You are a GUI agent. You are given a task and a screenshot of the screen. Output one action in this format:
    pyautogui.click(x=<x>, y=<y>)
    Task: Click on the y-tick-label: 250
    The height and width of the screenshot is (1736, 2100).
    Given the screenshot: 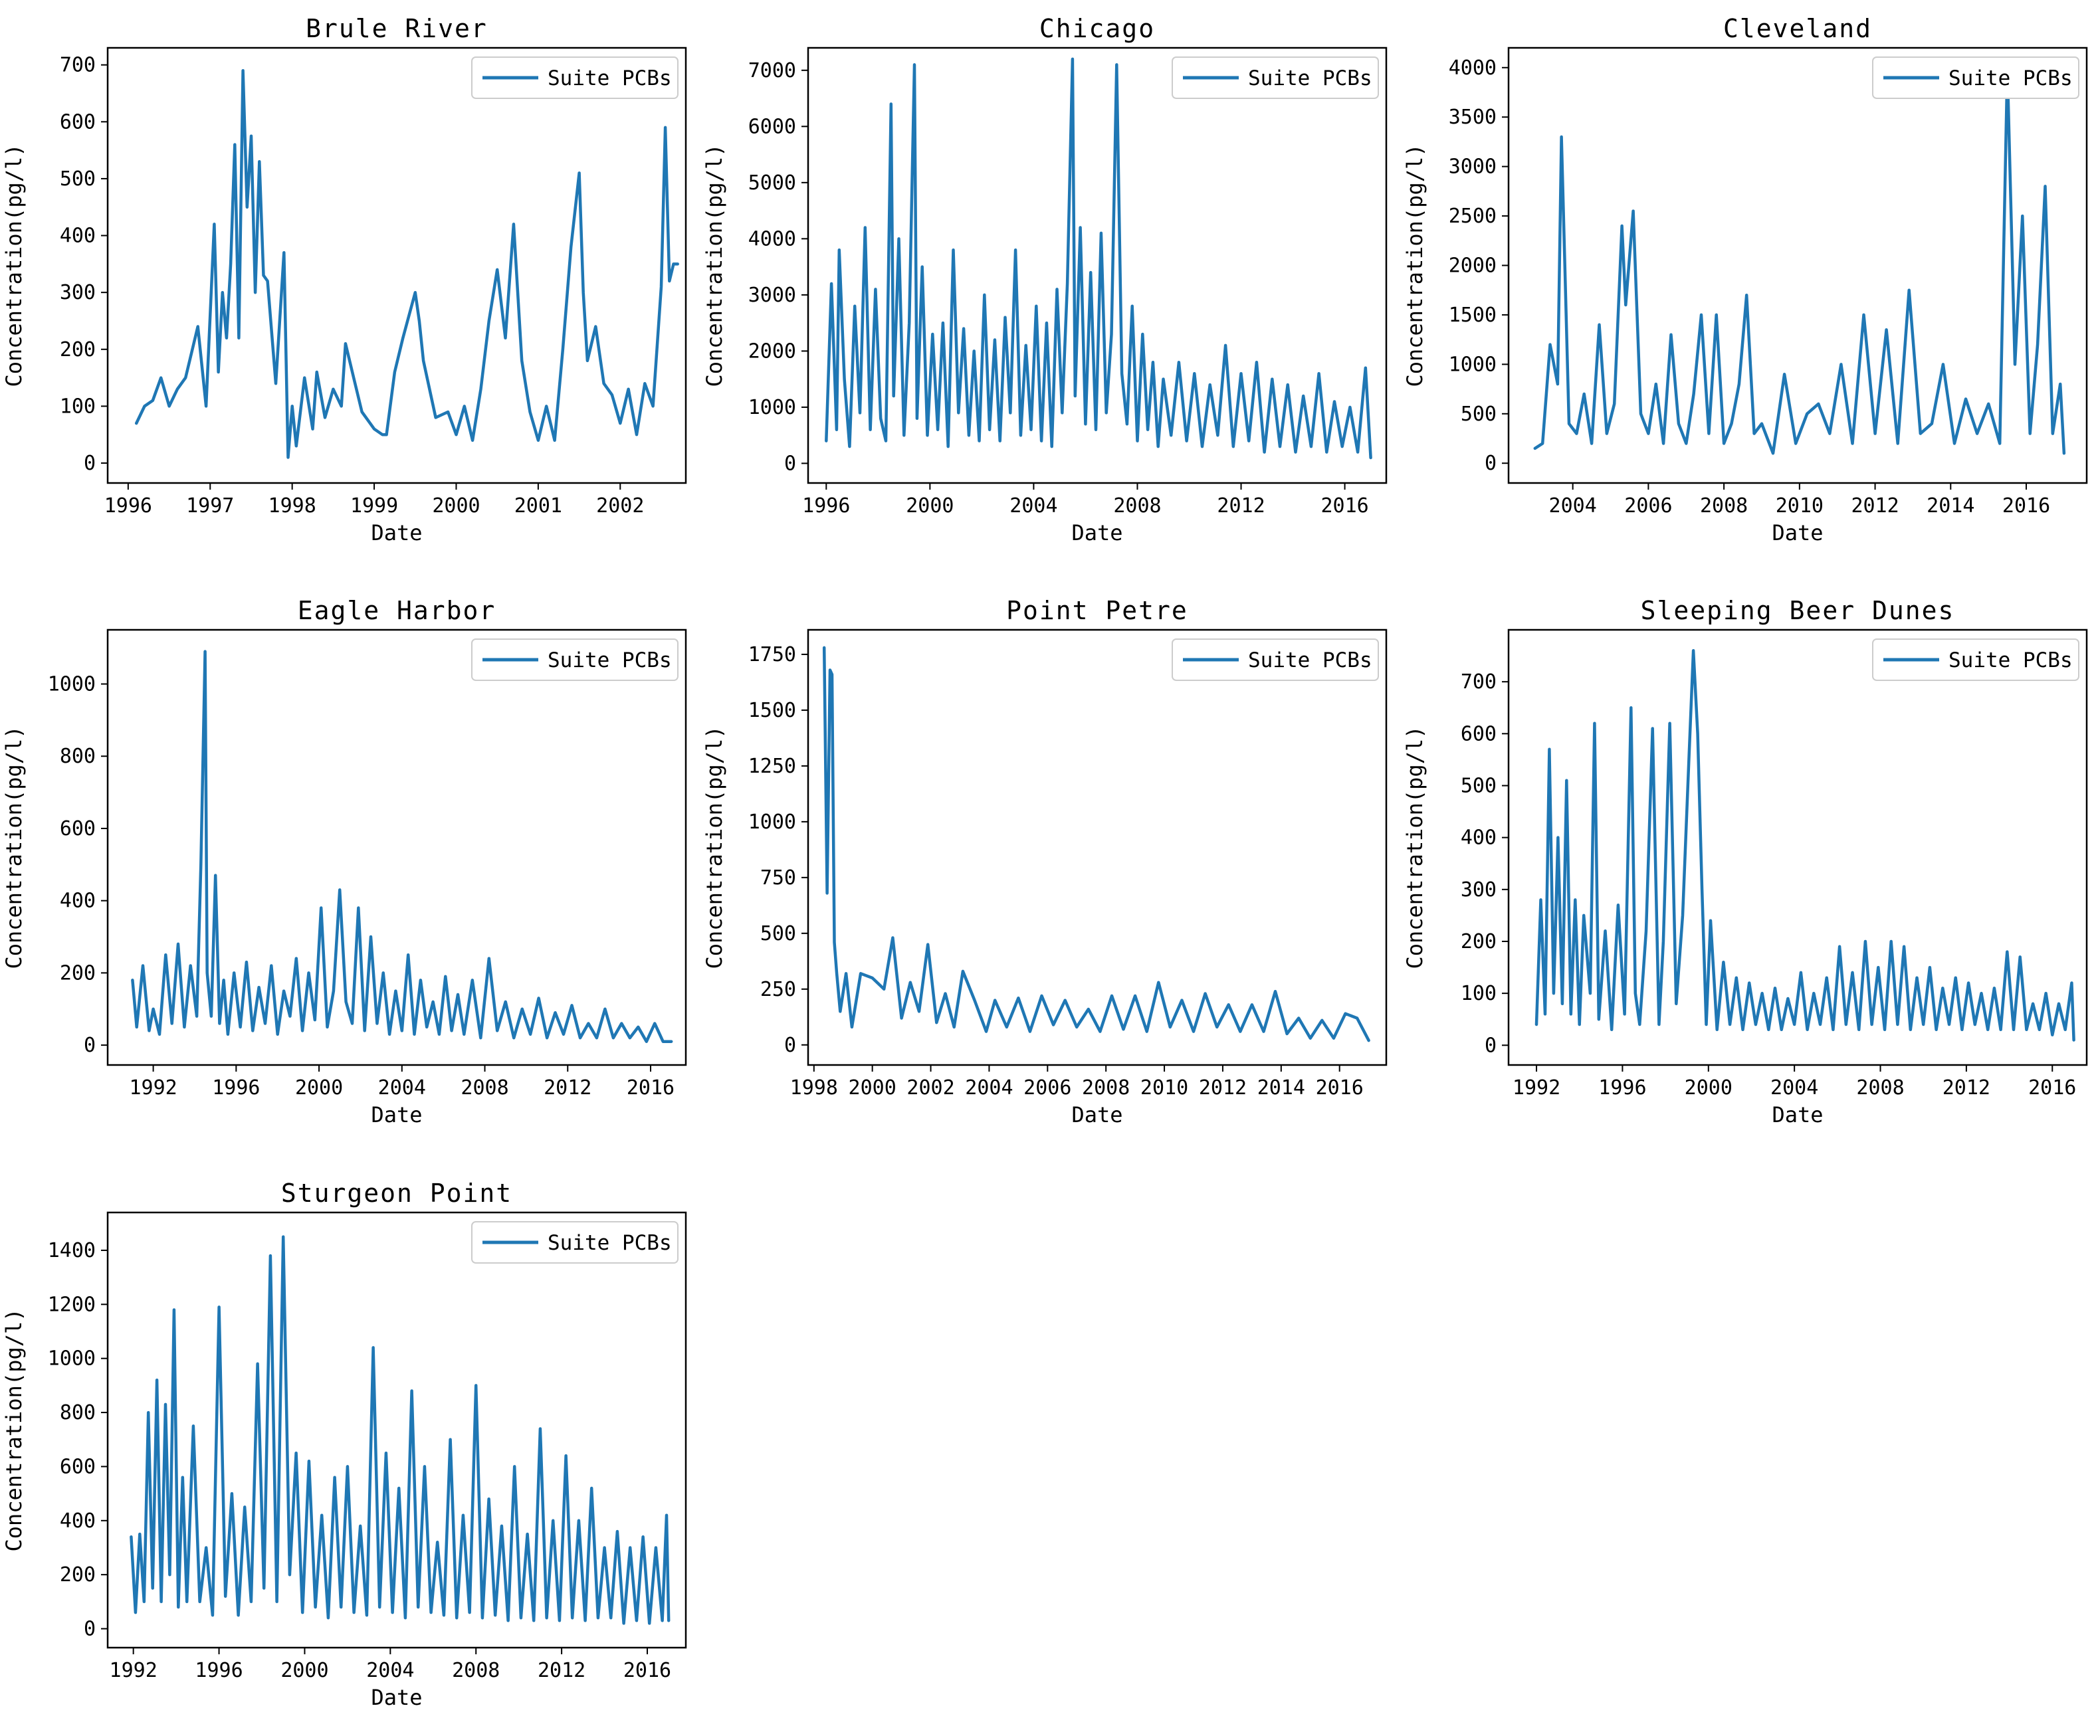 What is the action you would take?
    pyautogui.click(x=778, y=989)
    